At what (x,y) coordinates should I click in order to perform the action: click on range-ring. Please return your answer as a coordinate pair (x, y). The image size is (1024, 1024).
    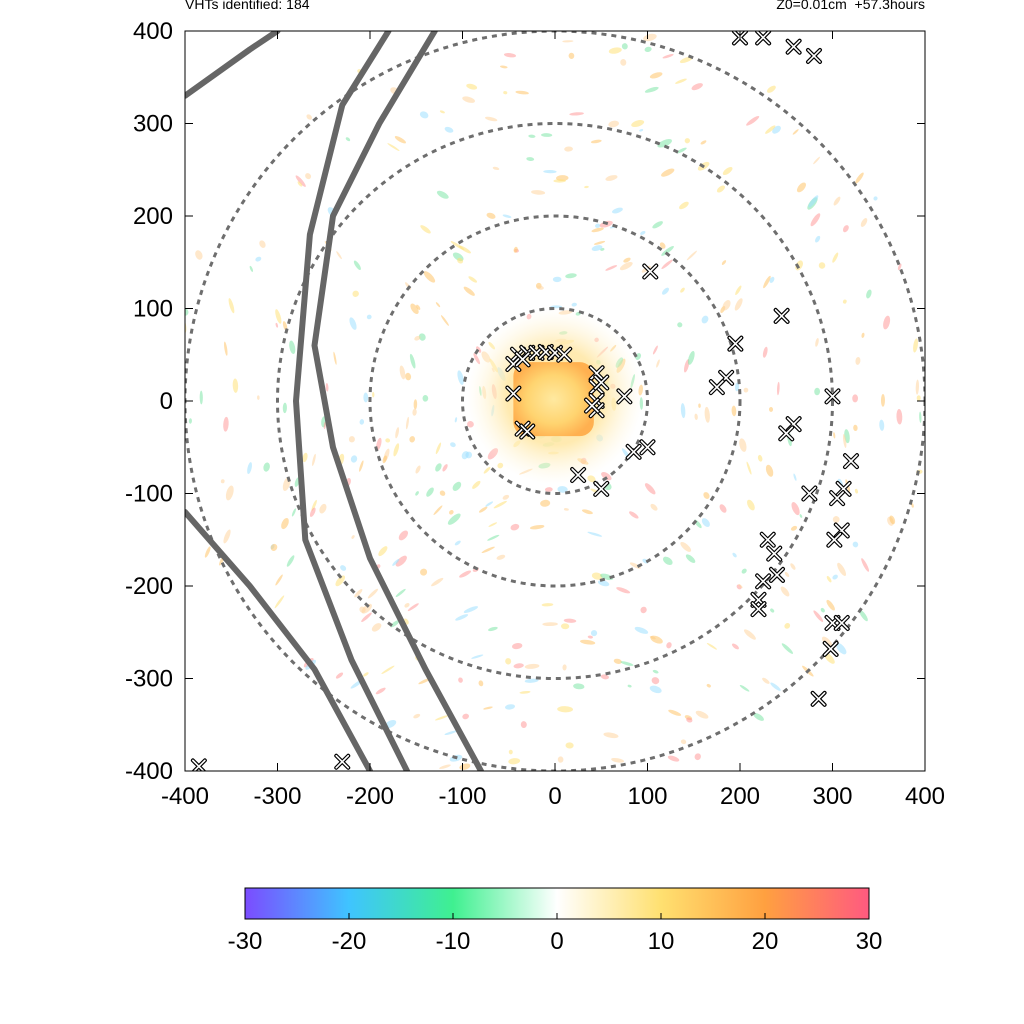
    Looking at the image, I should click on (555, 401).